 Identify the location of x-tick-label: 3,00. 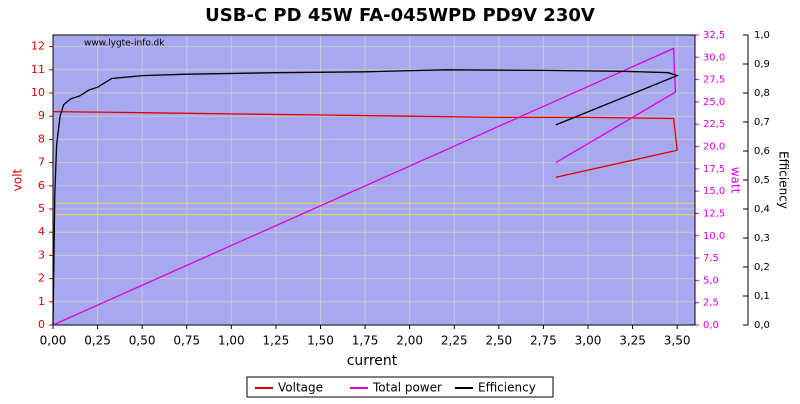
(588, 341).